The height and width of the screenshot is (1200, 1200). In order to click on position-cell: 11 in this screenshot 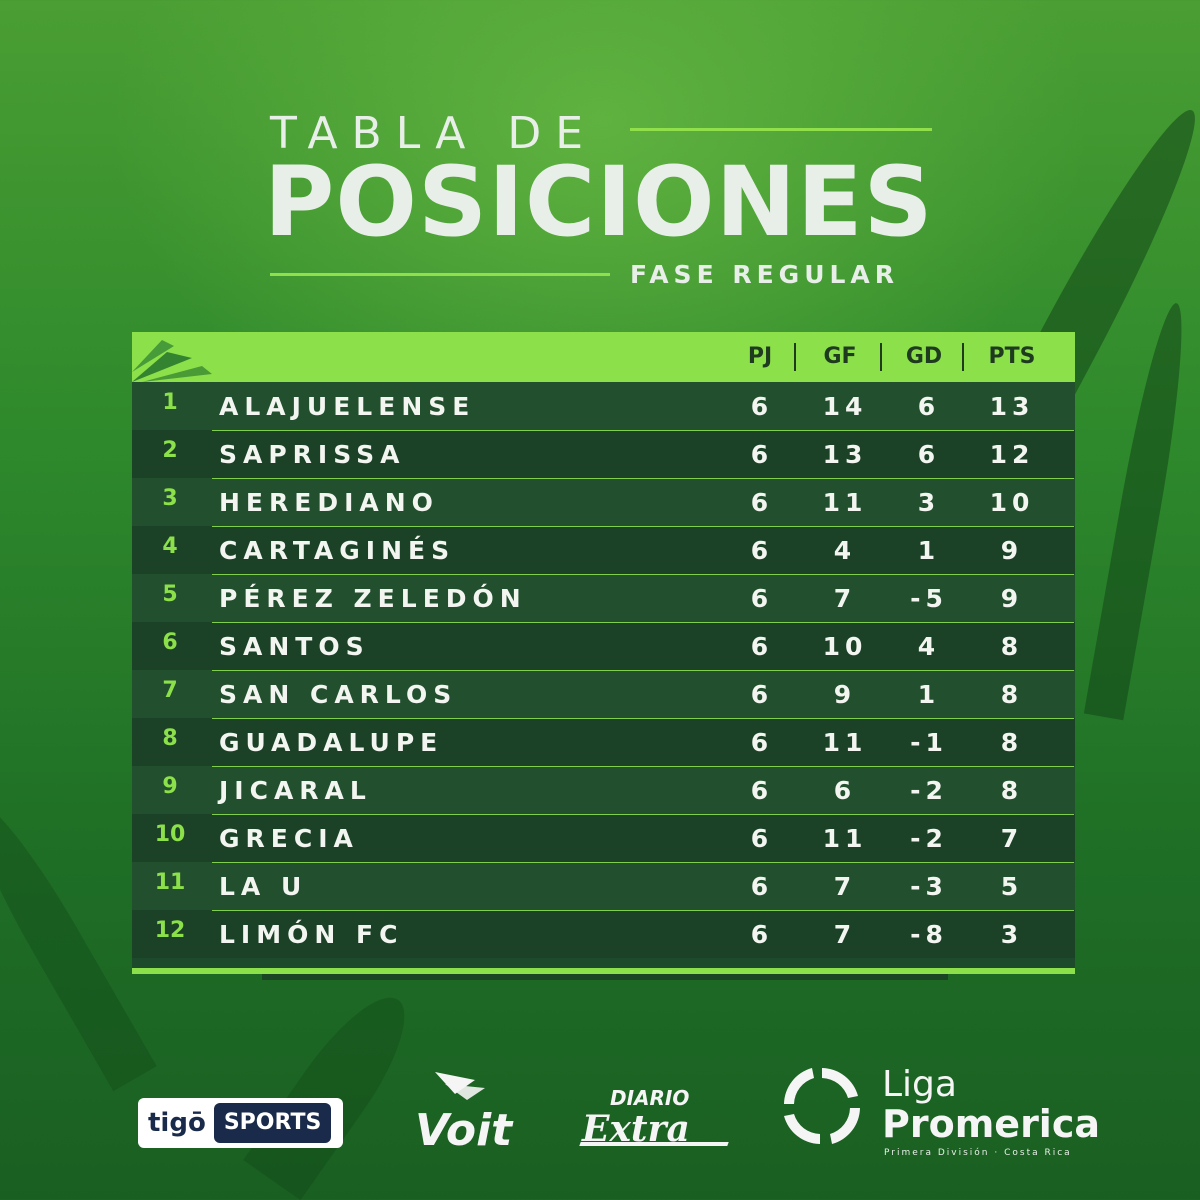, I will do `click(170, 882)`.